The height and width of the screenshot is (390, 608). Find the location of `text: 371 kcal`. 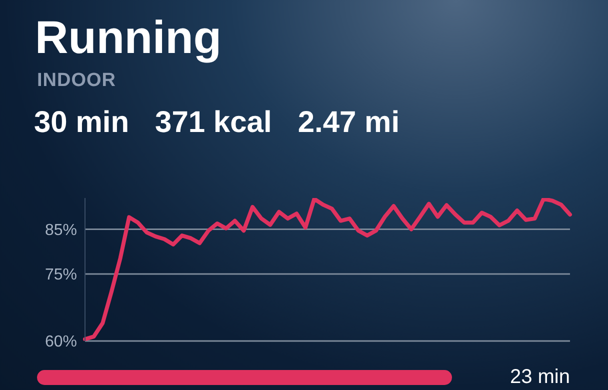

text: 371 kcal is located at coordinates (213, 122).